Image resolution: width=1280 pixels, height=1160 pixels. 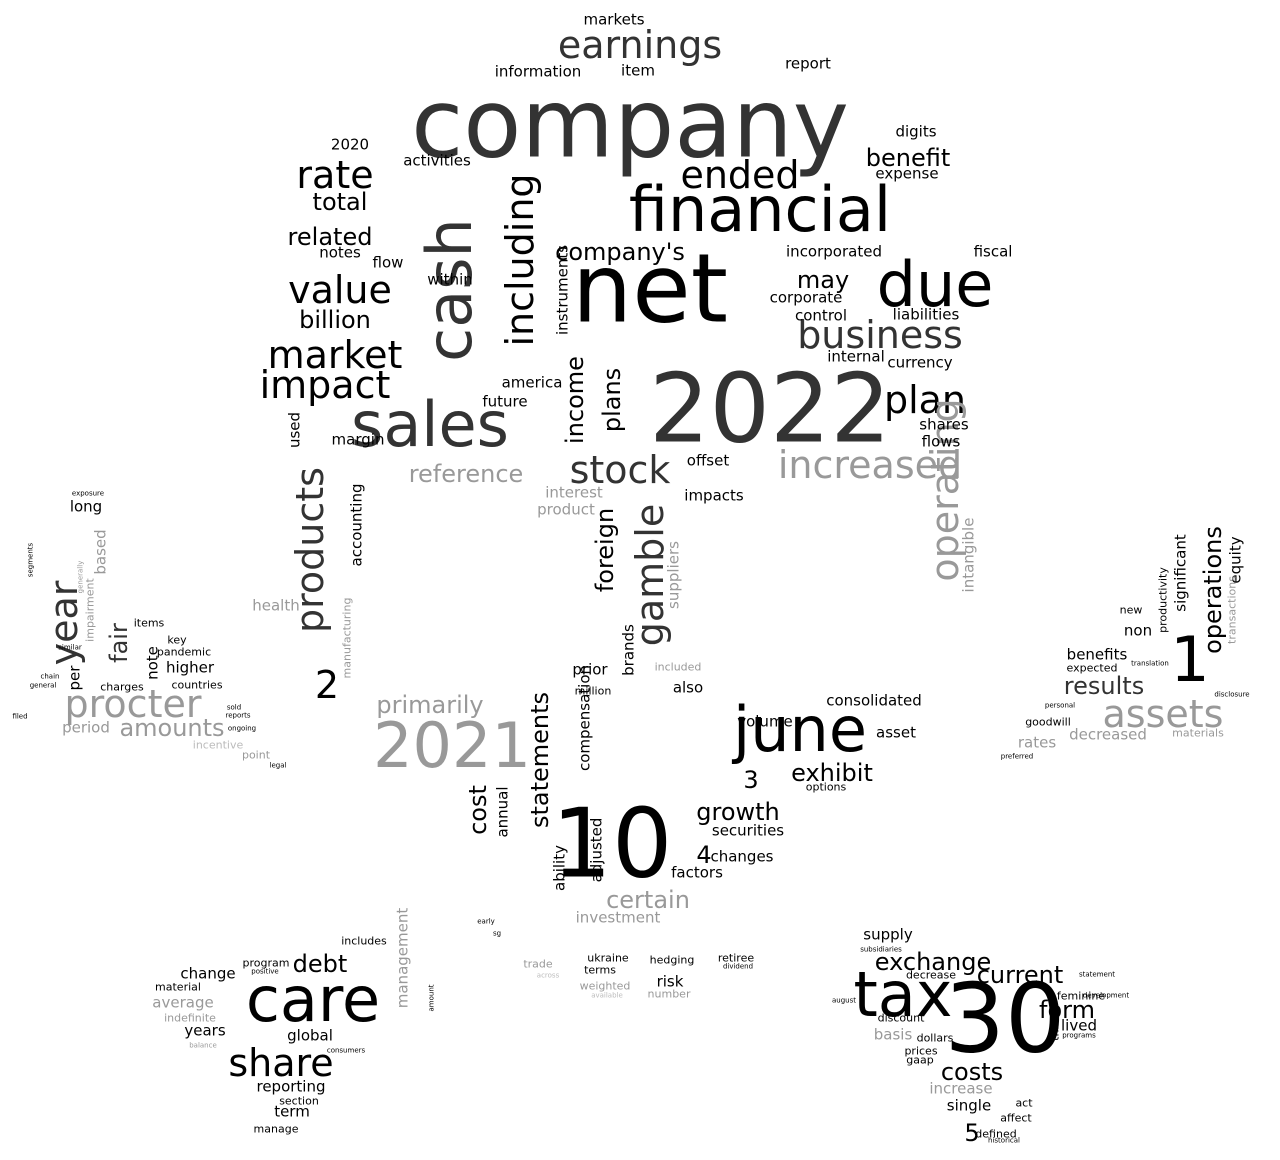 What do you see at coordinates (630, 124) in the screenshot?
I see `word-company: company` at bounding box center [630, 124].